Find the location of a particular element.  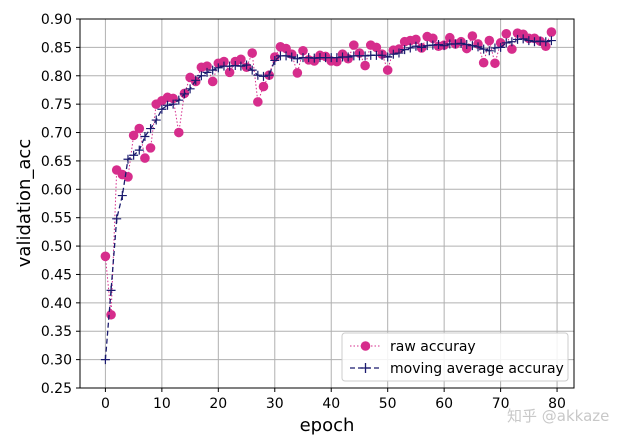

y-axis-label: validation_acc is located at coordinates (24, 203).